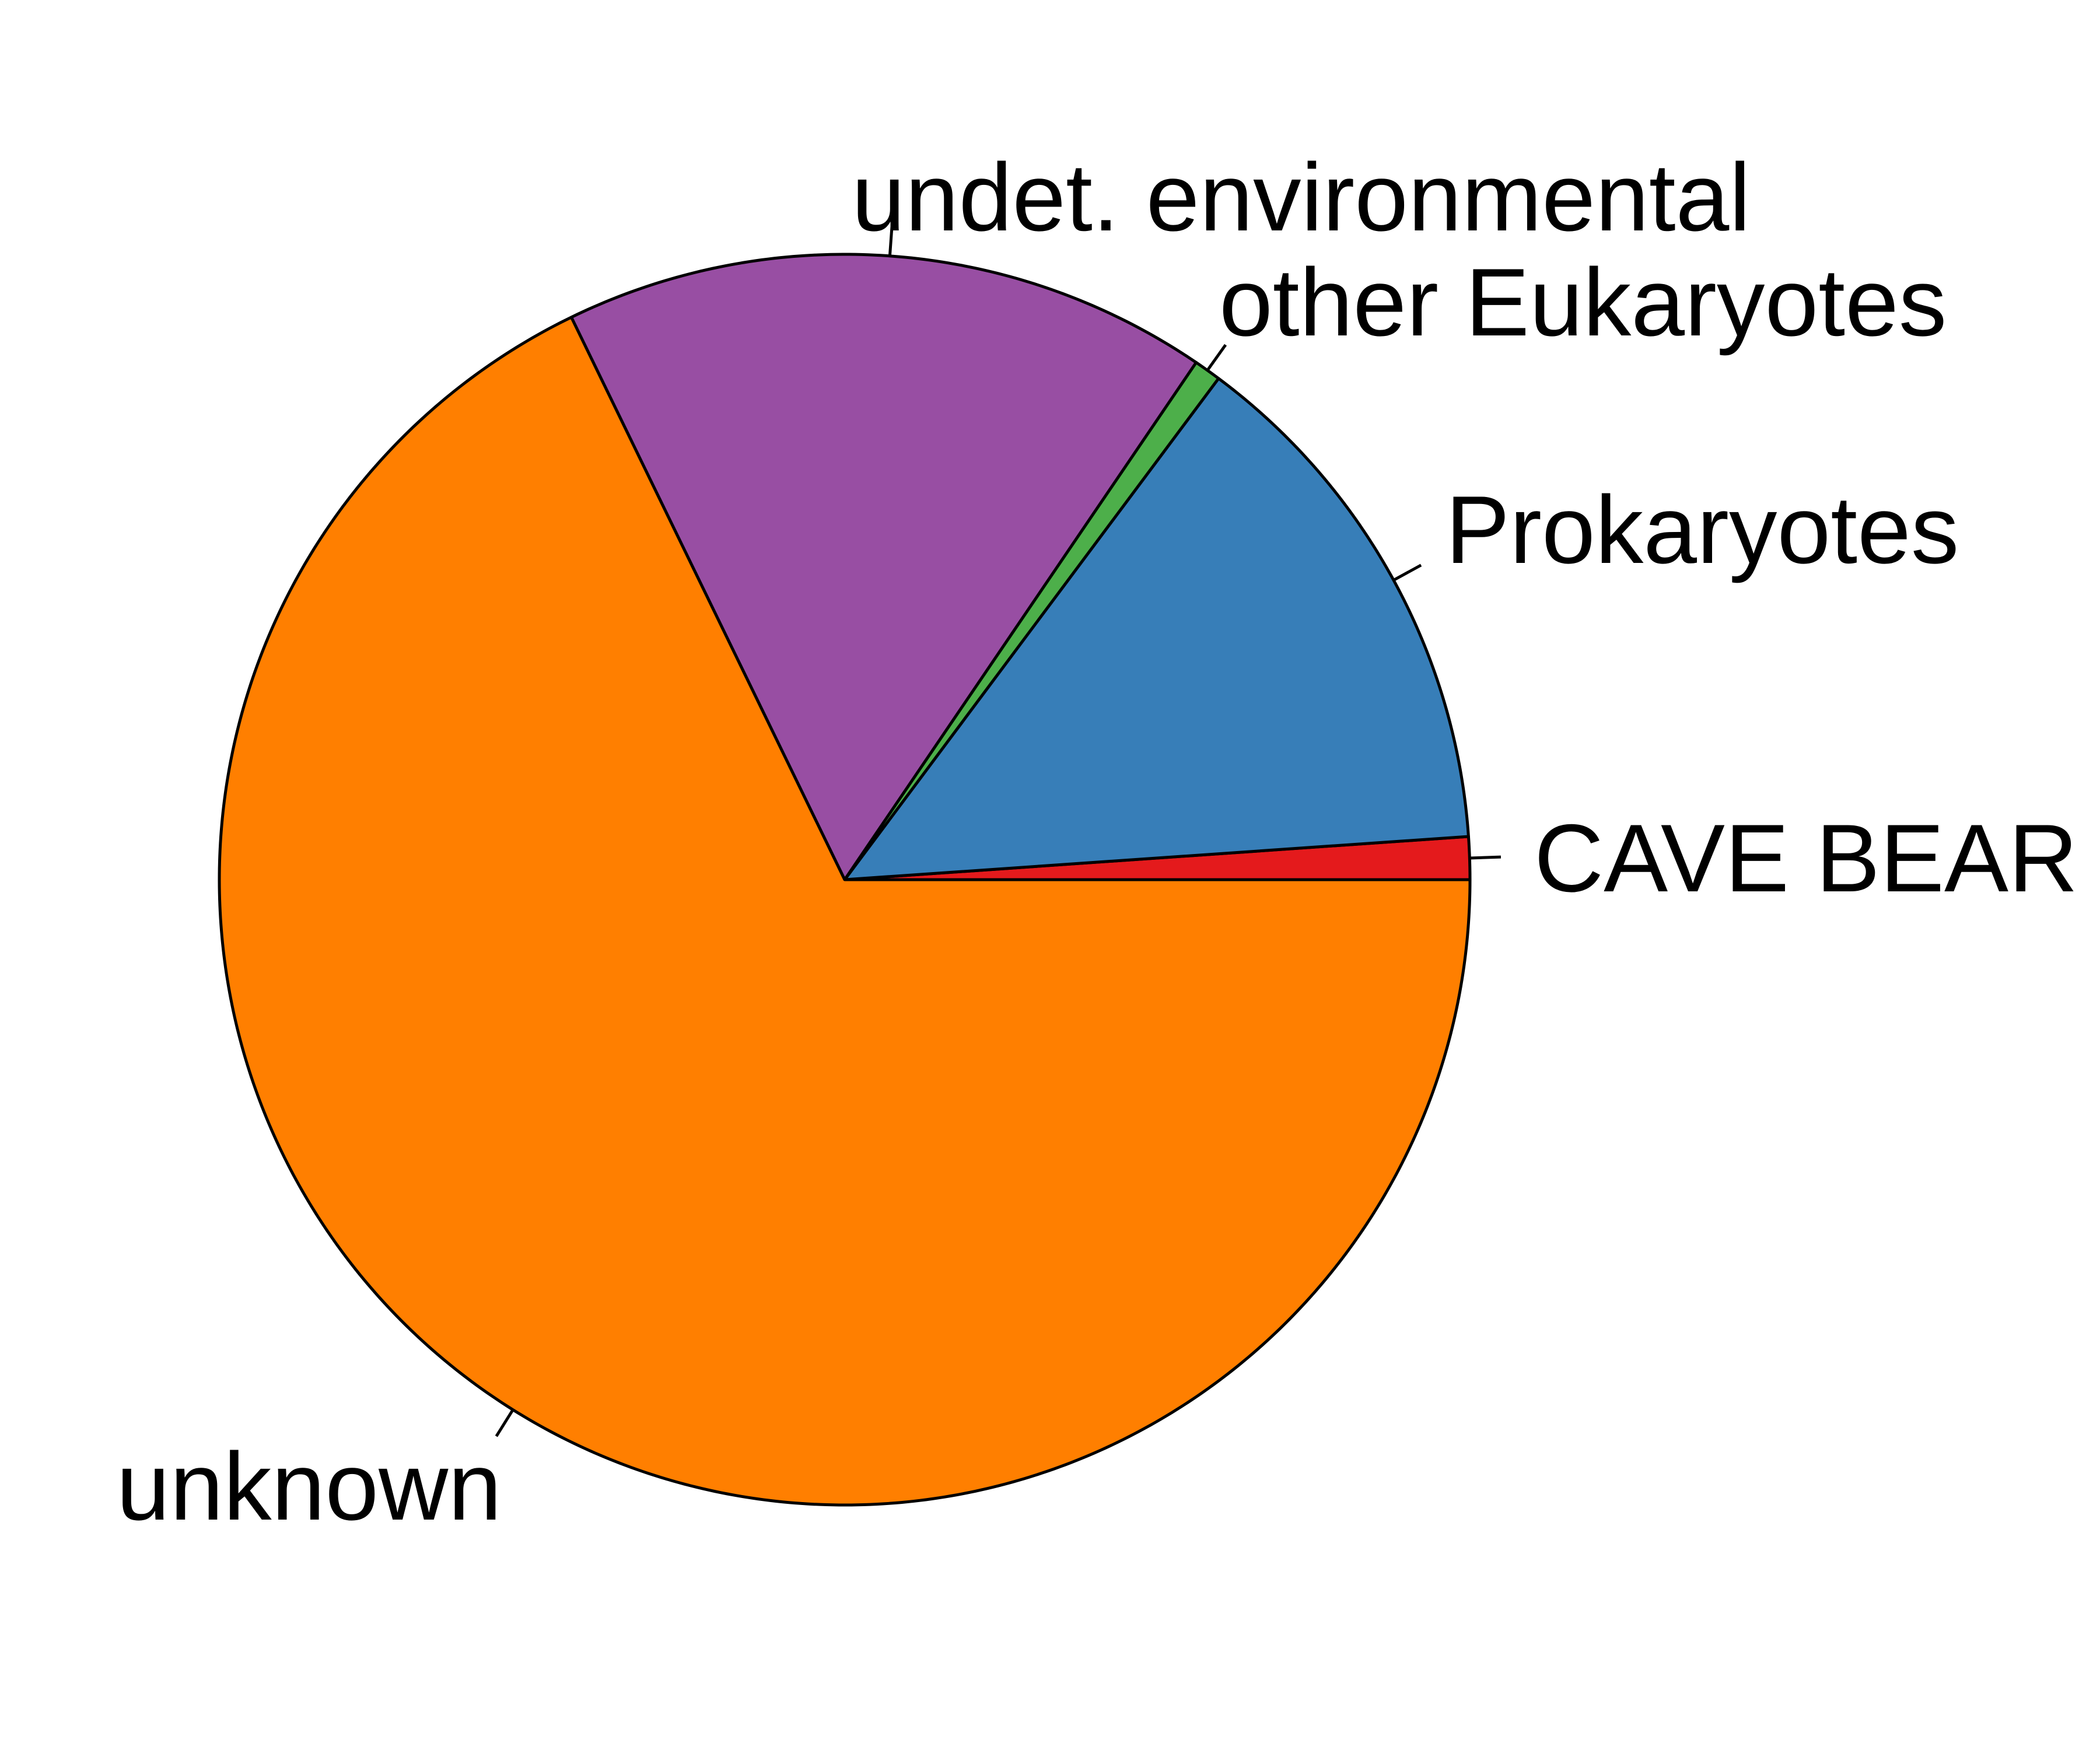 The width and height of the screenshot is (2100, 1750). I want to click on leader-line-unknown, so click(504, 1423).